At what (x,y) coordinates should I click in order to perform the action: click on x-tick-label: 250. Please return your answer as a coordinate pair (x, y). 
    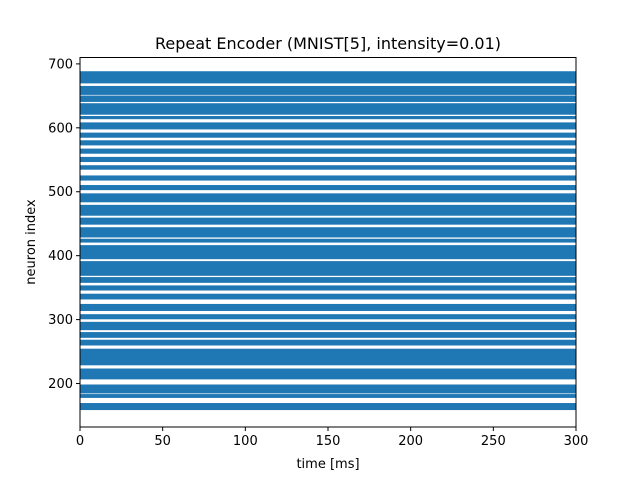
    Looking at the image, I should click on (493, 441).